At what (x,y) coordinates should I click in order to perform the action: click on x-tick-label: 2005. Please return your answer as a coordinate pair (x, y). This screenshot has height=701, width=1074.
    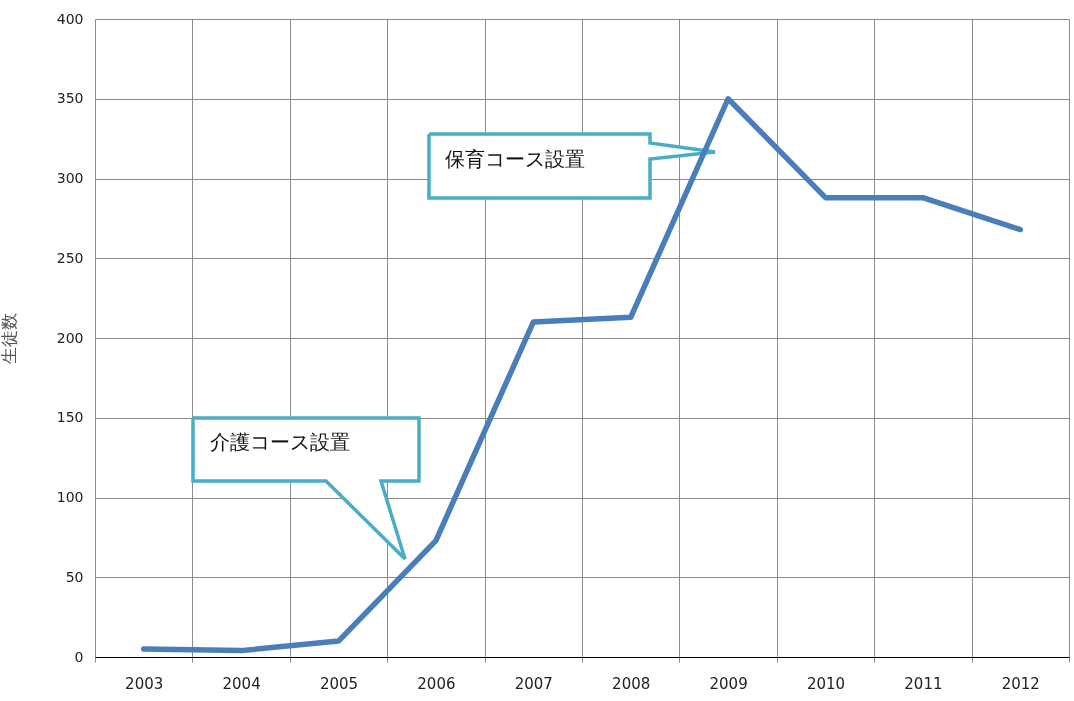
    Looking at the image, I should click on (339, 683).